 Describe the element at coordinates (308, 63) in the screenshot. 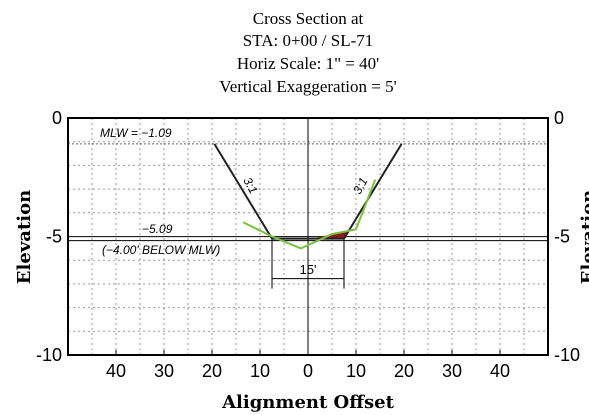

I see `title-line: Horiz Scale: 1" = 40'` at that location.